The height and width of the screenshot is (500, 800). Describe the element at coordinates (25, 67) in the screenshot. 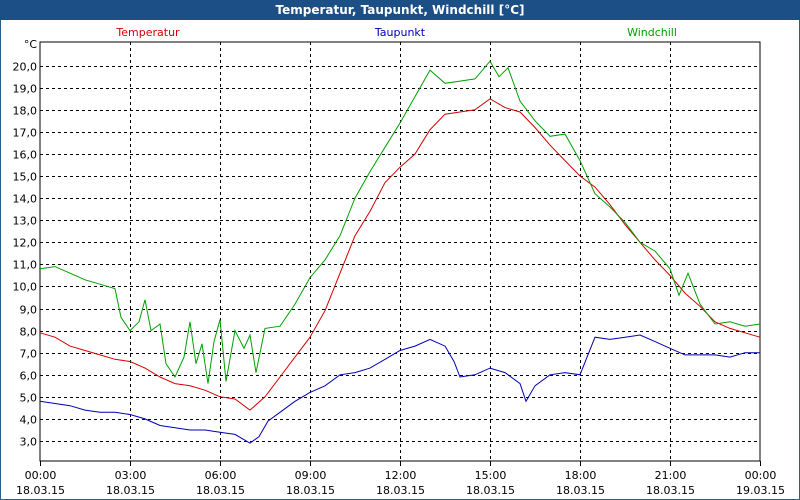

I see `y-tick-label: 20,0` at that location.